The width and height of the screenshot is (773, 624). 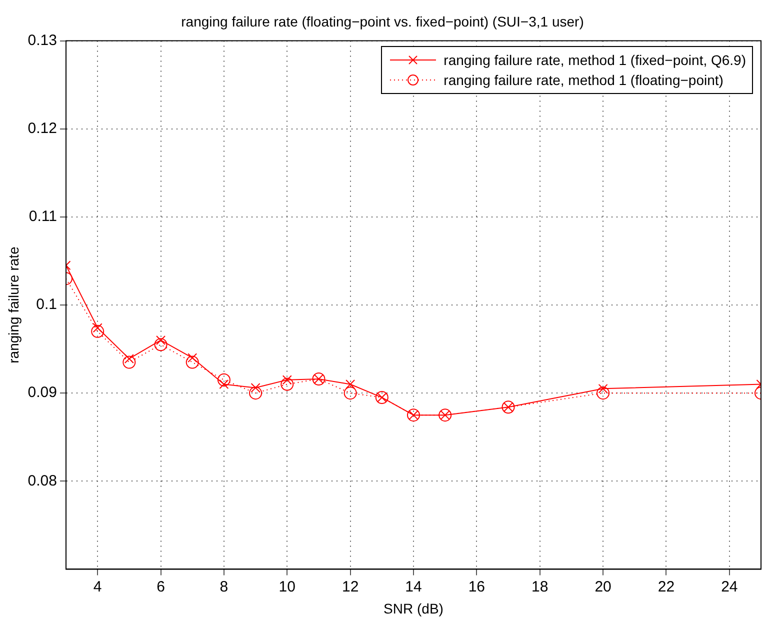 What do you see at coordinates (382, 21) in the screenshot?
I see `chart-title: ranging failure rate (floating−point vs. fixed−point) (SUI−3,1 user)` at bounding box center [382, 21].